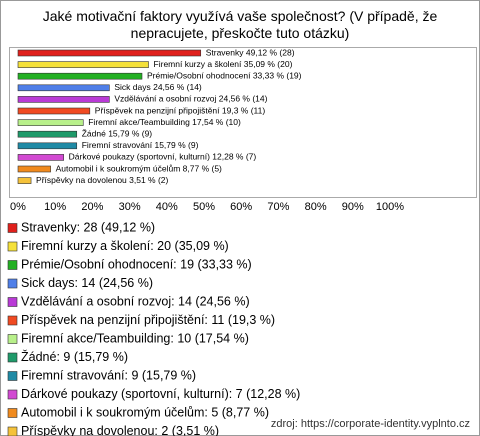 Image resolution: width=480 pixels, height=436 pixels. Describe the element at coordinates (390, 207) in the screenshot. I see `x-tick-label: 100%` at that location.